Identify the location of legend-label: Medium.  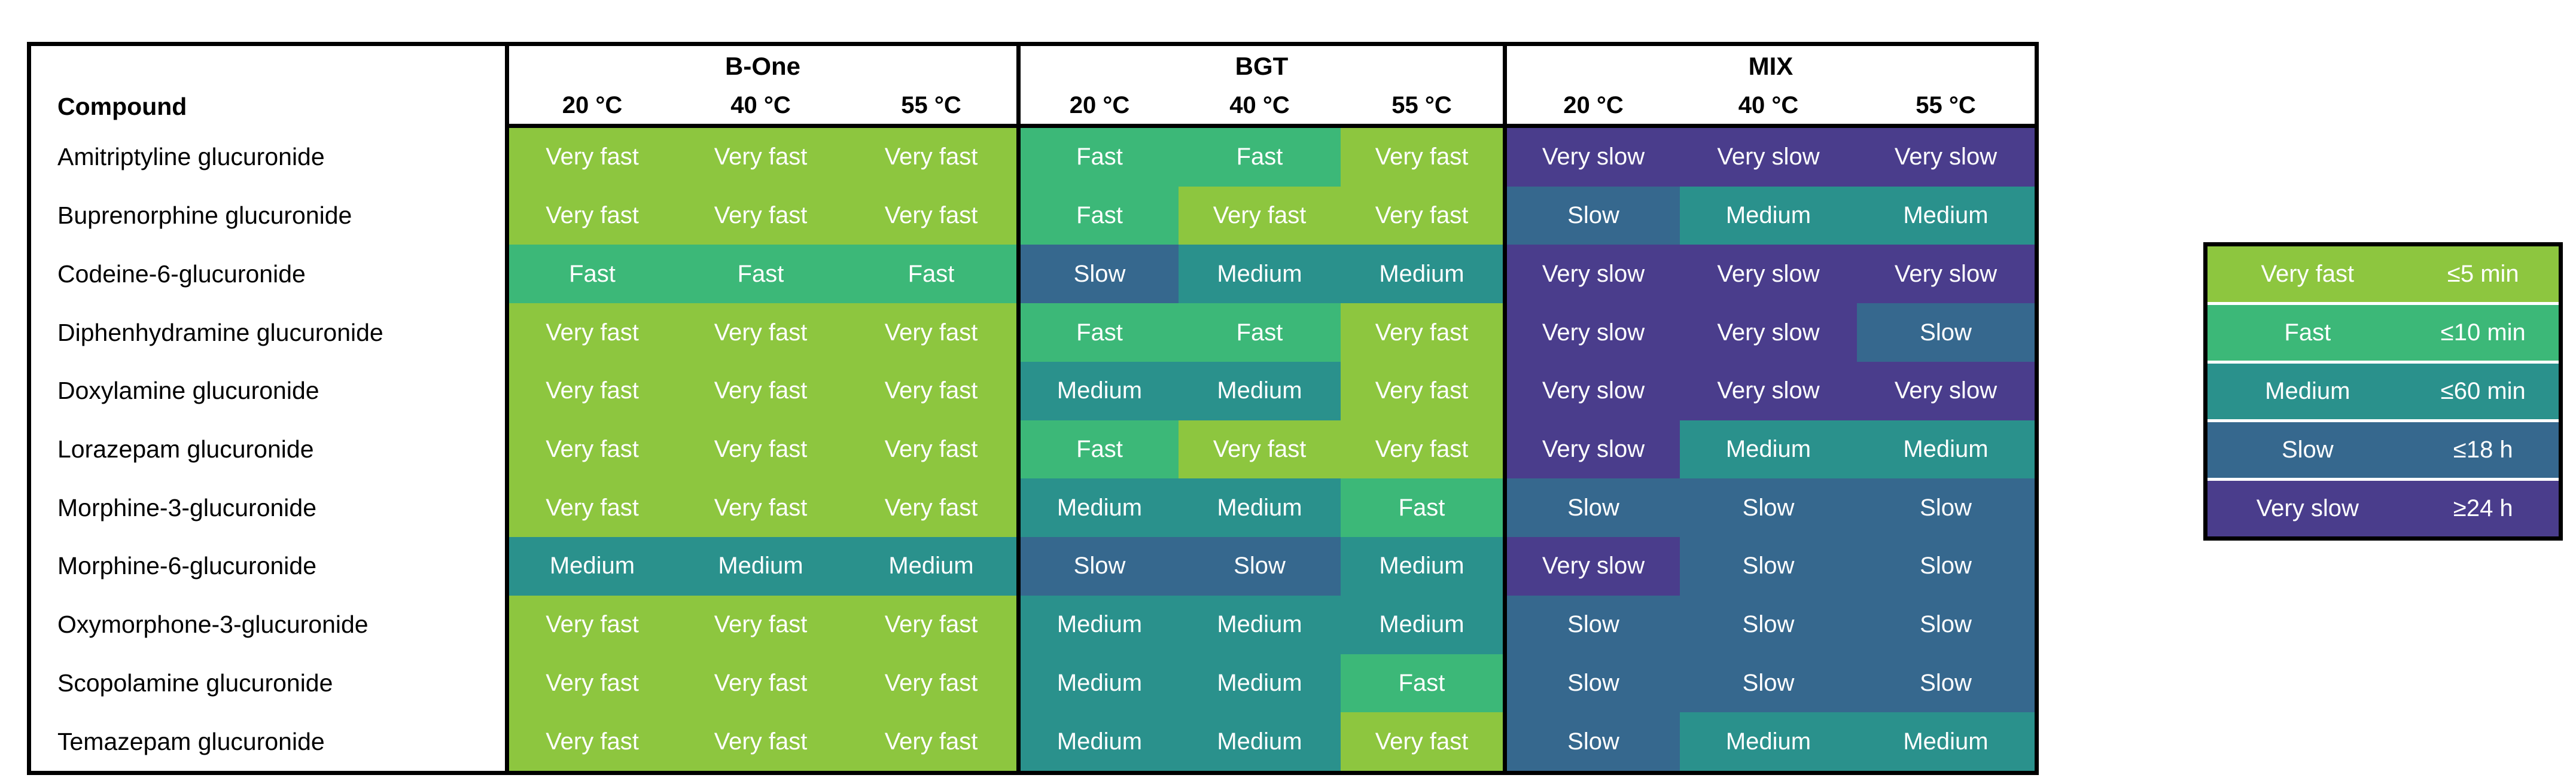
(2307, 391).